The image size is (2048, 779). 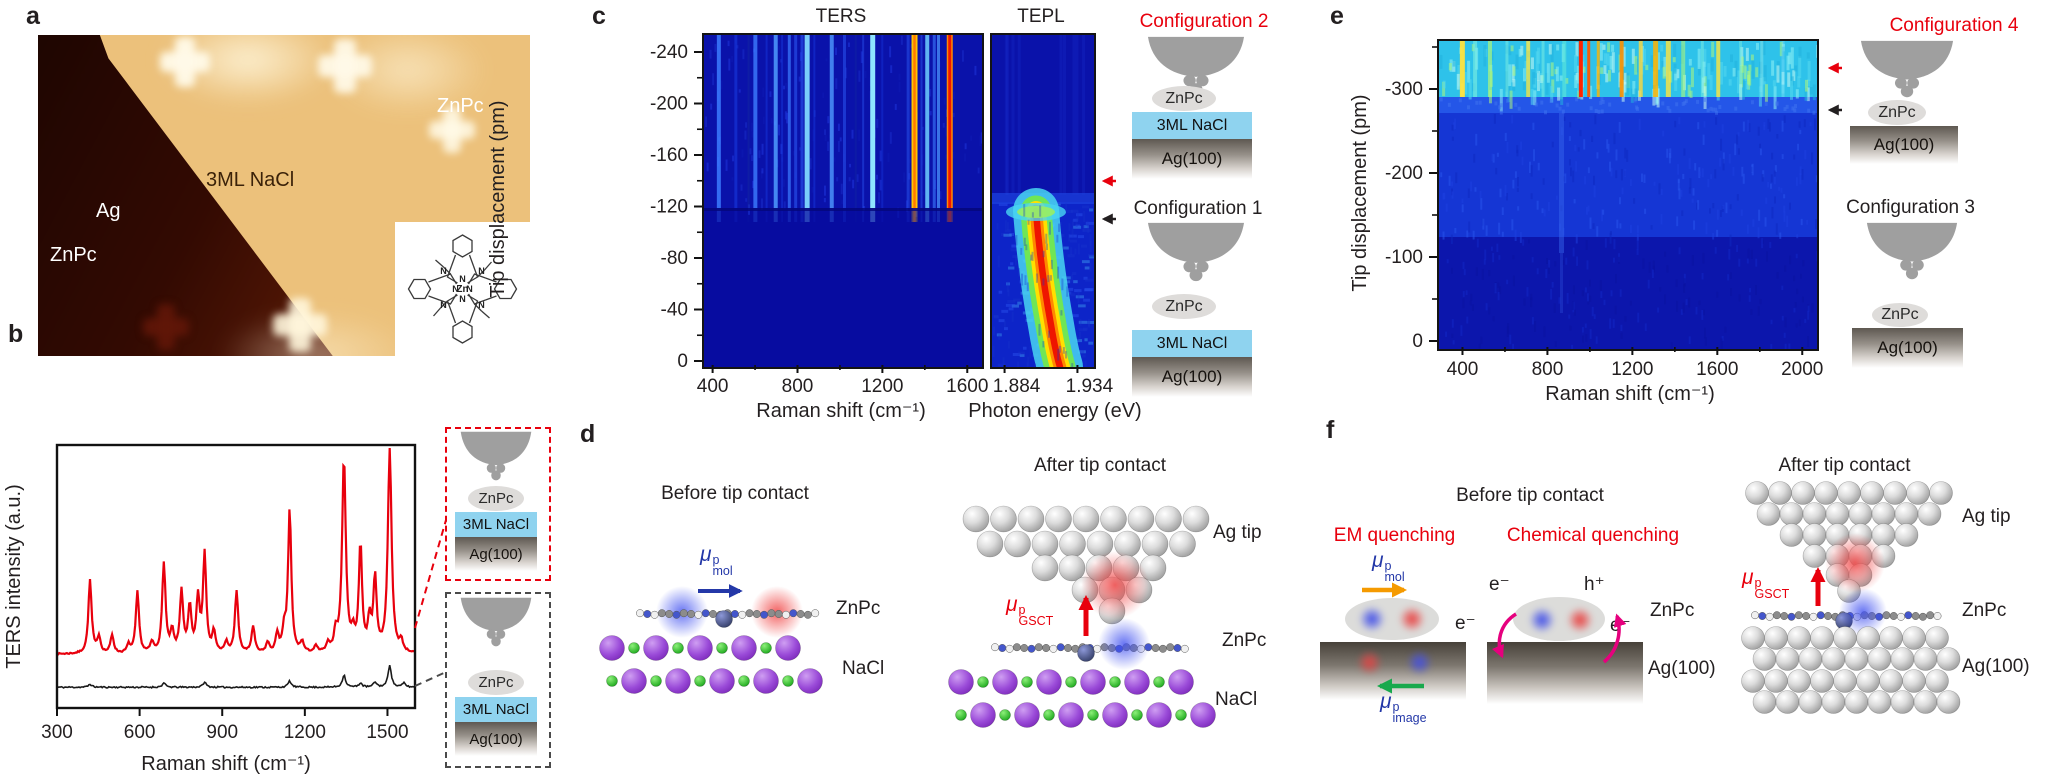 I want to click on tick-label: 1.934, so click(x=1090, y=386).